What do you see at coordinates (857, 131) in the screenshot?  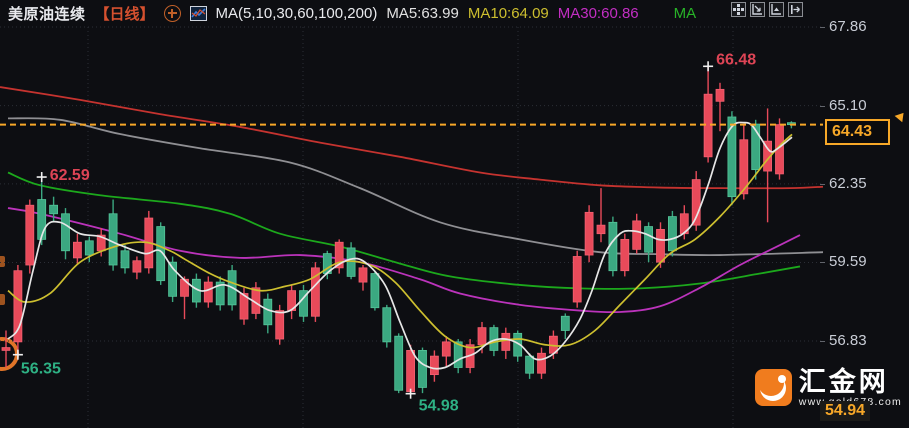 I see `current-price-tag: 64.43` at bounding box center [857, 131].